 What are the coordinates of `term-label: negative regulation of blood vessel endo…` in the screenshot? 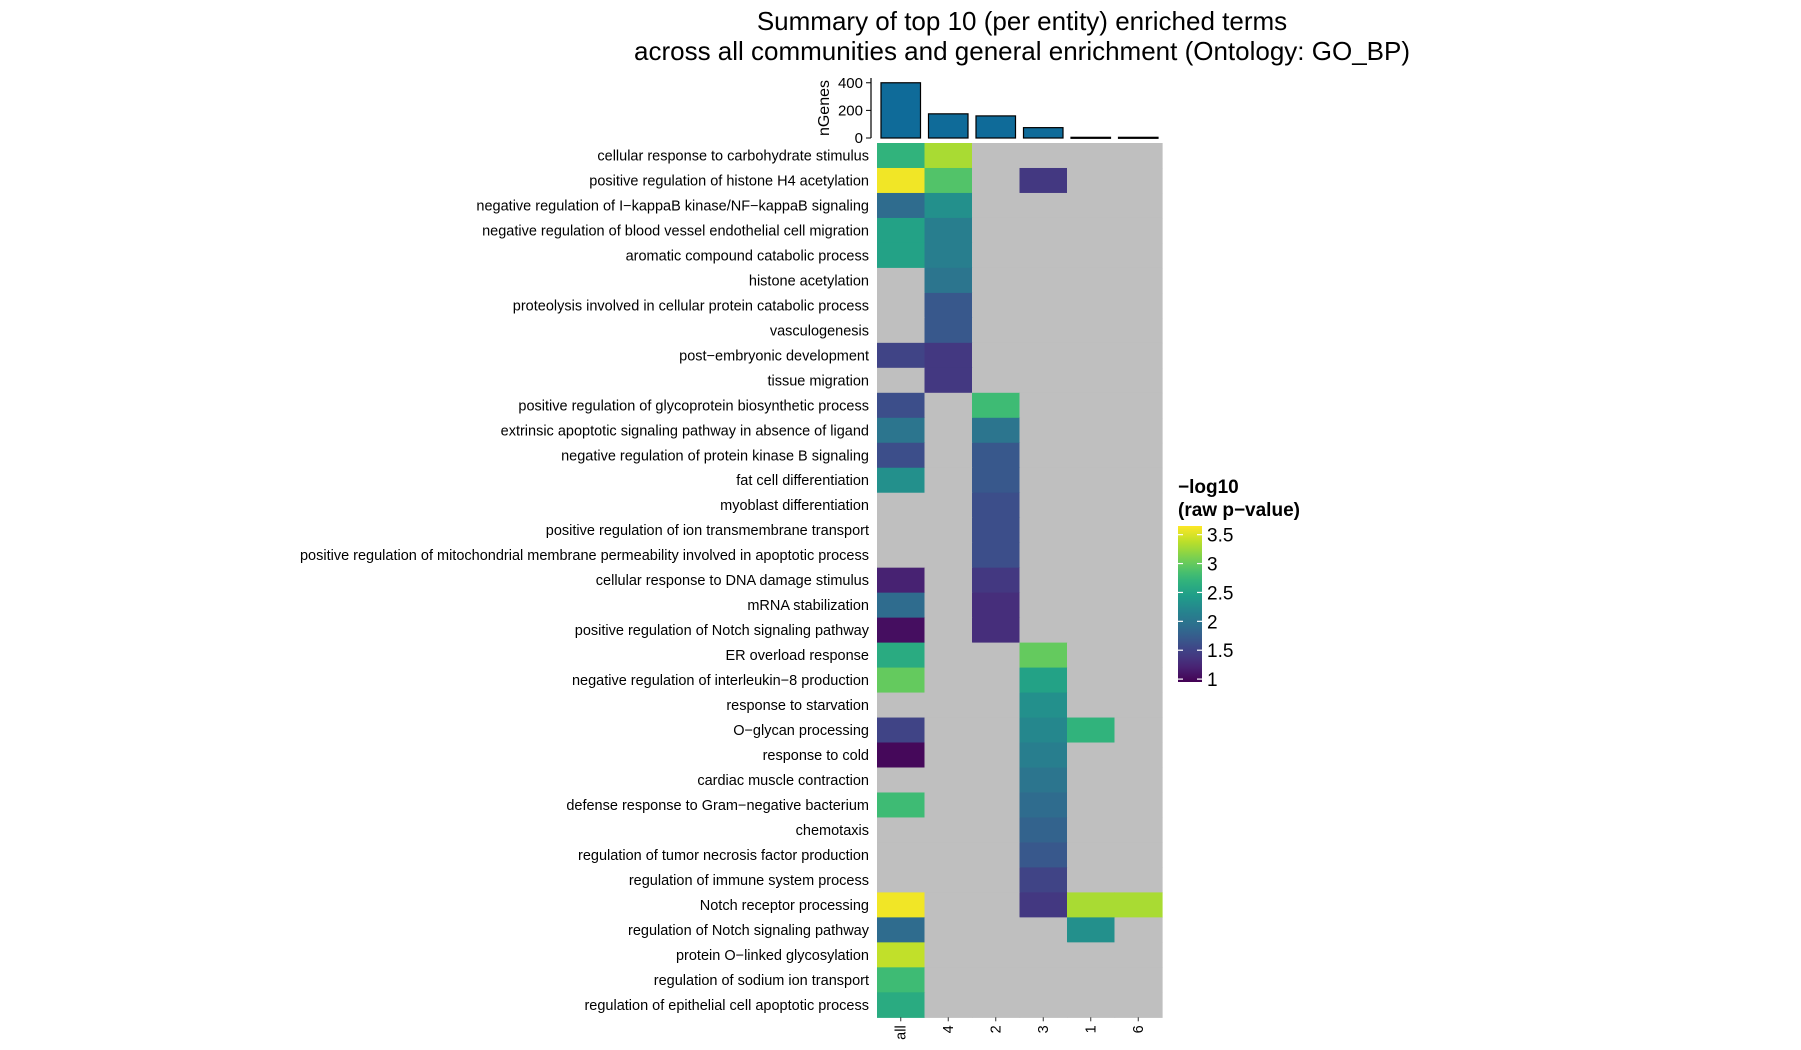 It's located at (675, 231).